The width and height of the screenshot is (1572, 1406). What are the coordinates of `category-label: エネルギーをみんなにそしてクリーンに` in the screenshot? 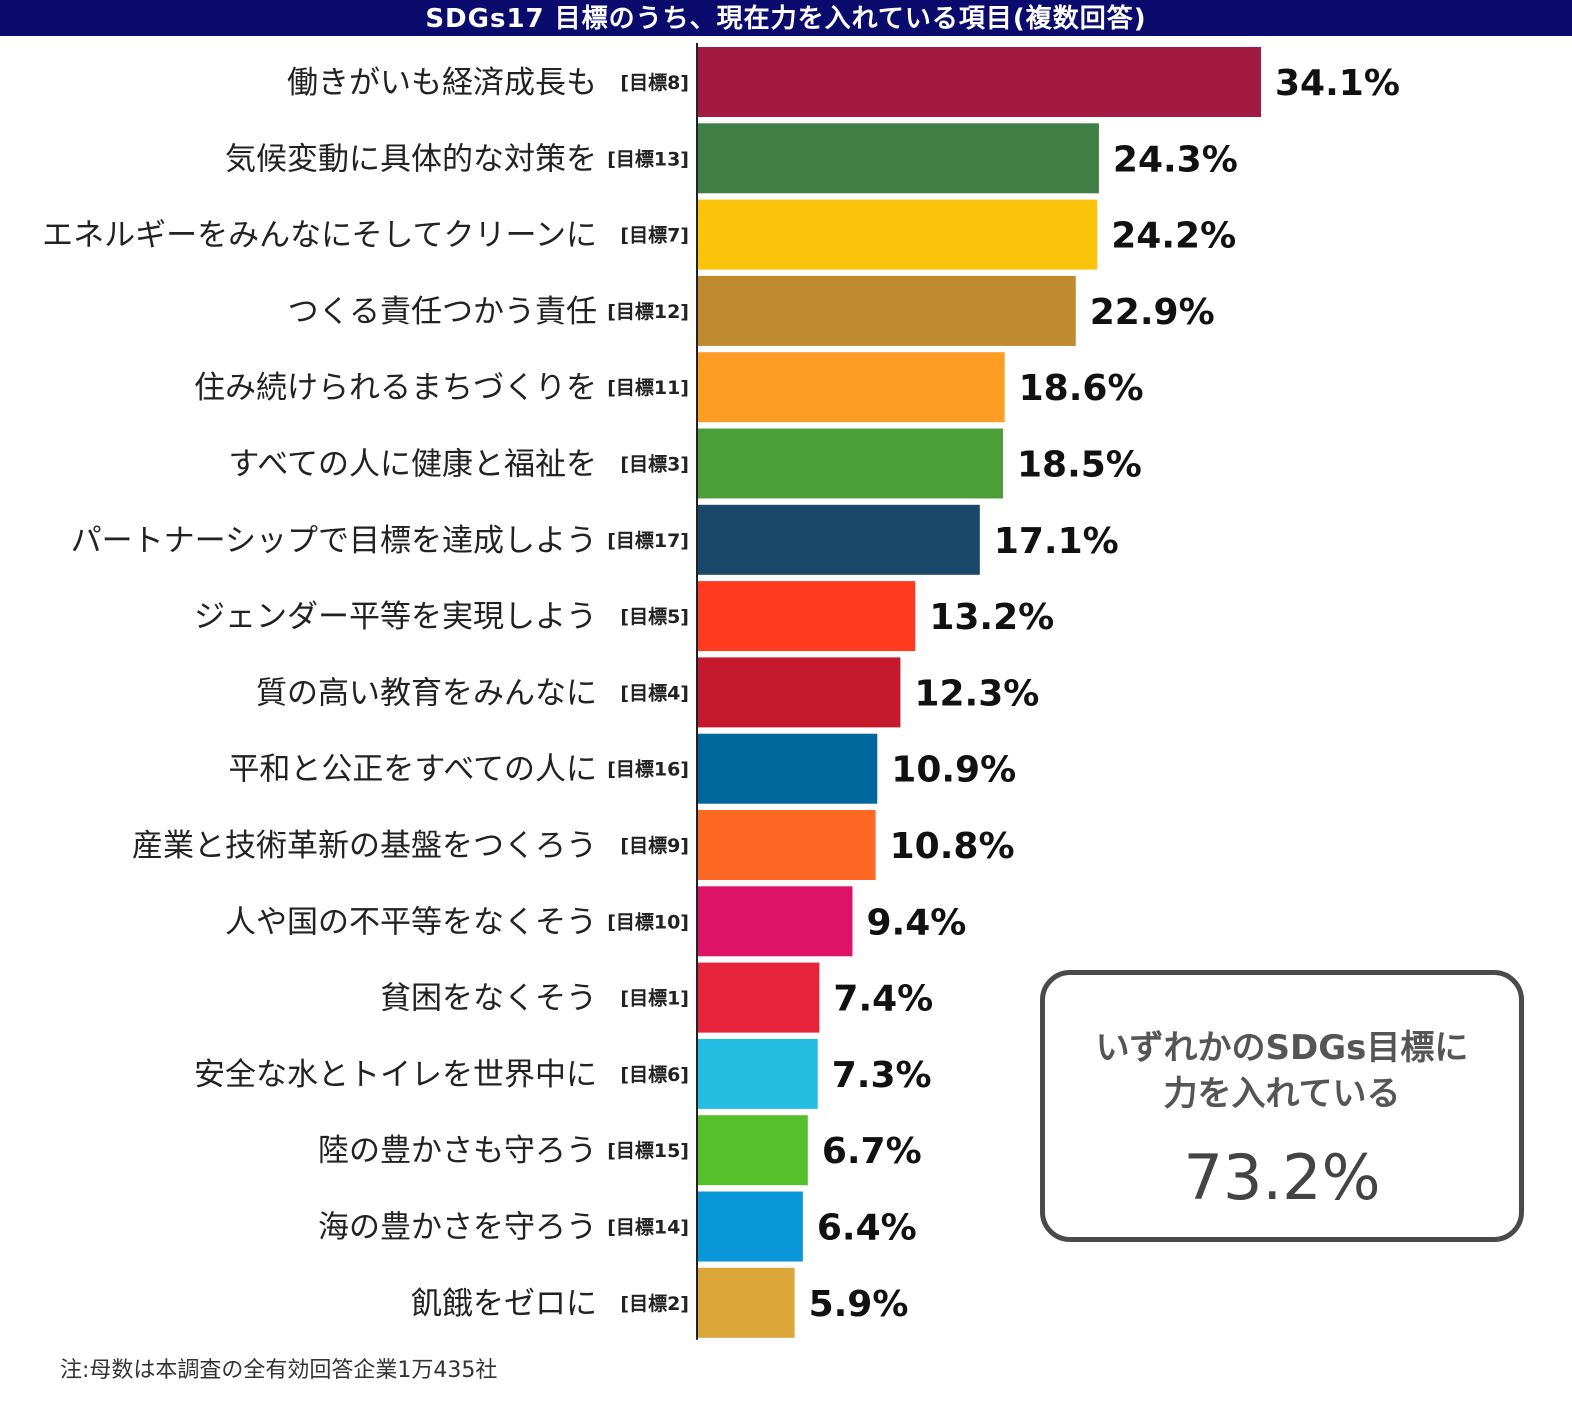 It's located at (319, 236).